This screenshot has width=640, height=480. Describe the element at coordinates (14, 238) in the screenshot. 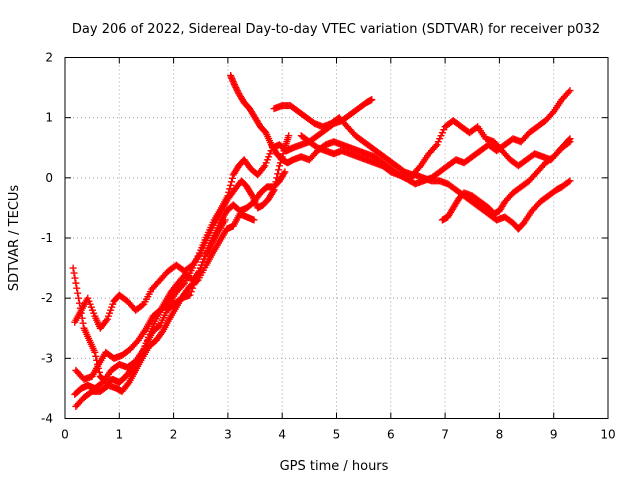

I see `y-axis-label: SDTVAR / TECUs` at that location.